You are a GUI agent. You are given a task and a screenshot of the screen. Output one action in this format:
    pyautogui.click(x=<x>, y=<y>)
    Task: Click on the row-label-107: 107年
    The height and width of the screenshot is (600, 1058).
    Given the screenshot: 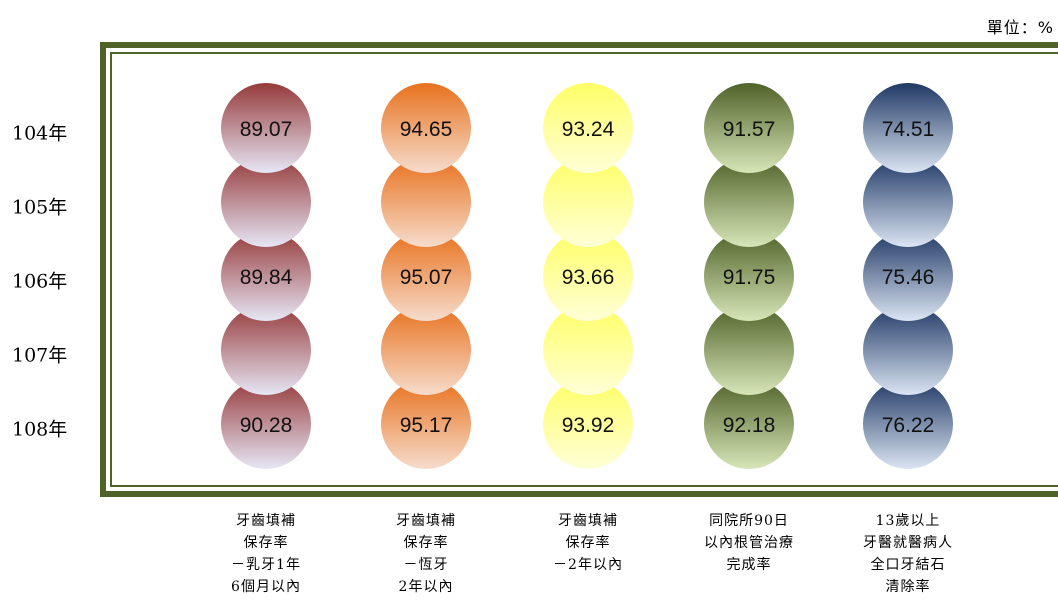 What is the action you would take?
    pyautogui.click(x=40, y=355)
    